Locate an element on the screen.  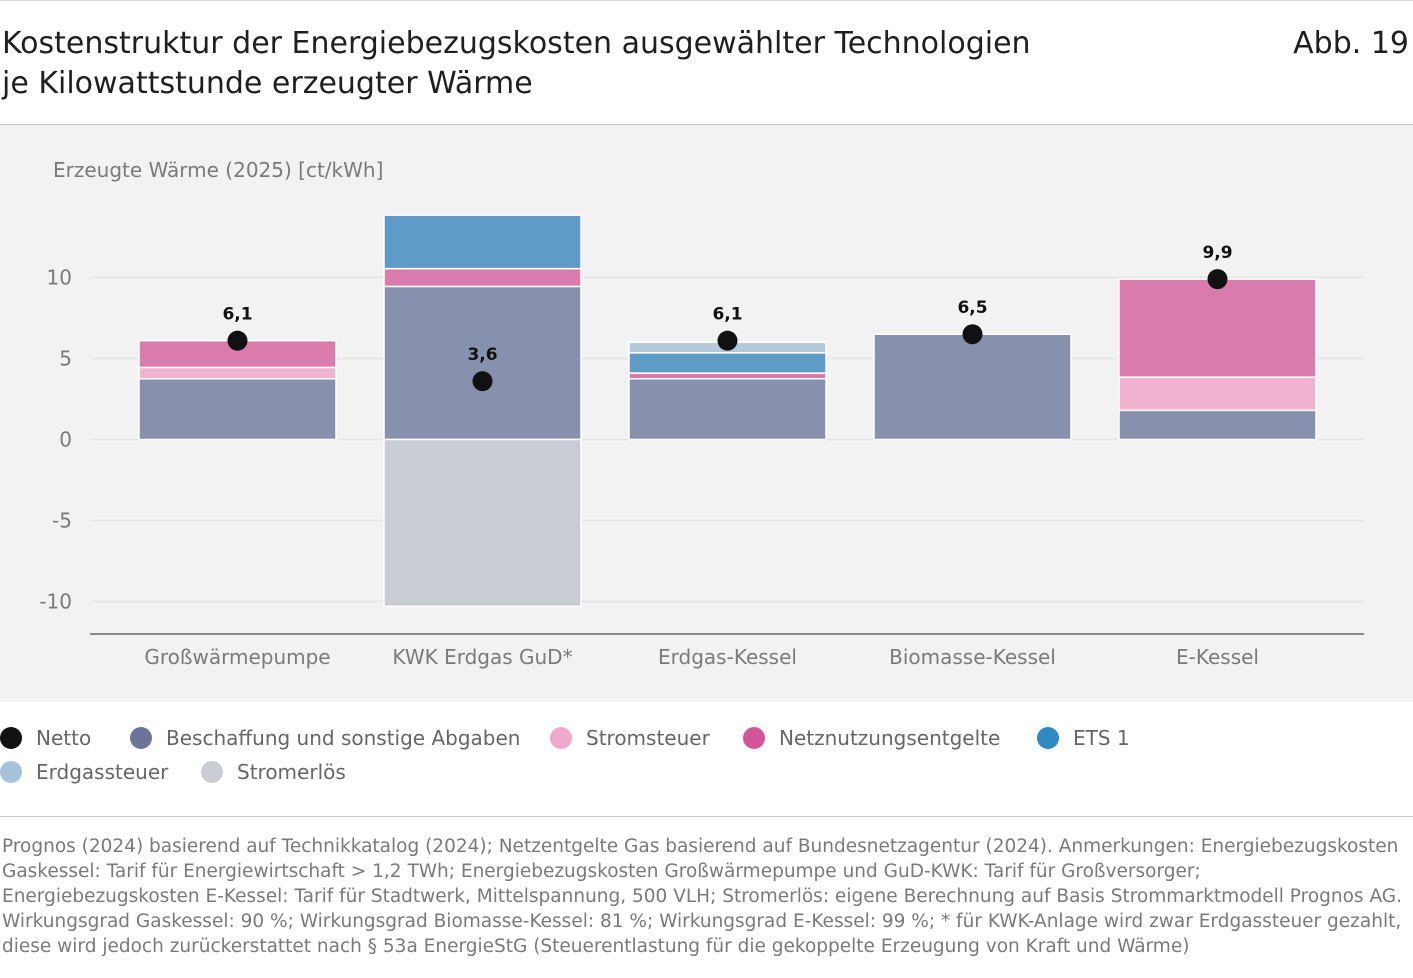
legend-item: Erdgassteuer is located at coordinates (84, 772).